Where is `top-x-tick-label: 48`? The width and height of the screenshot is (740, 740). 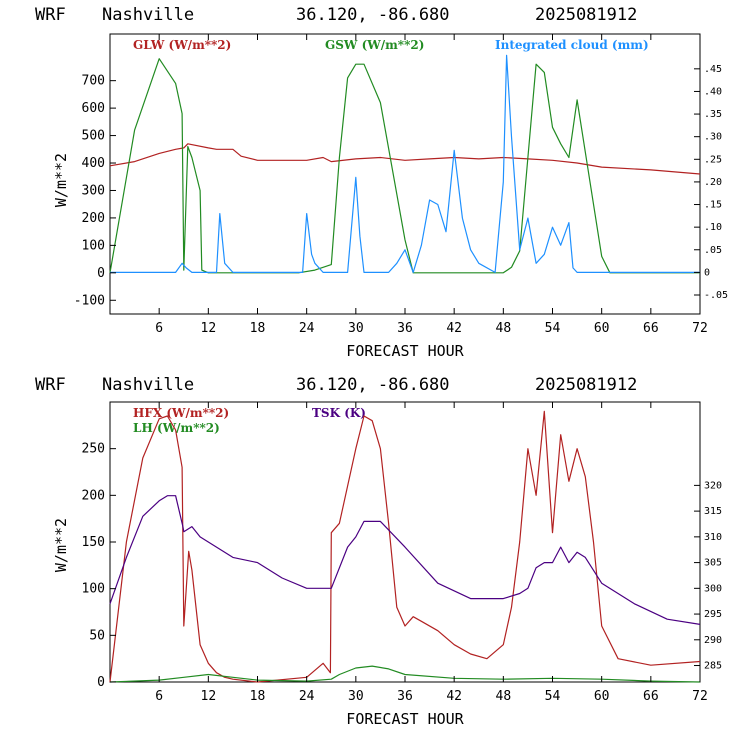
top-x-tick-label: 48 is located at coordinates (504, 328).